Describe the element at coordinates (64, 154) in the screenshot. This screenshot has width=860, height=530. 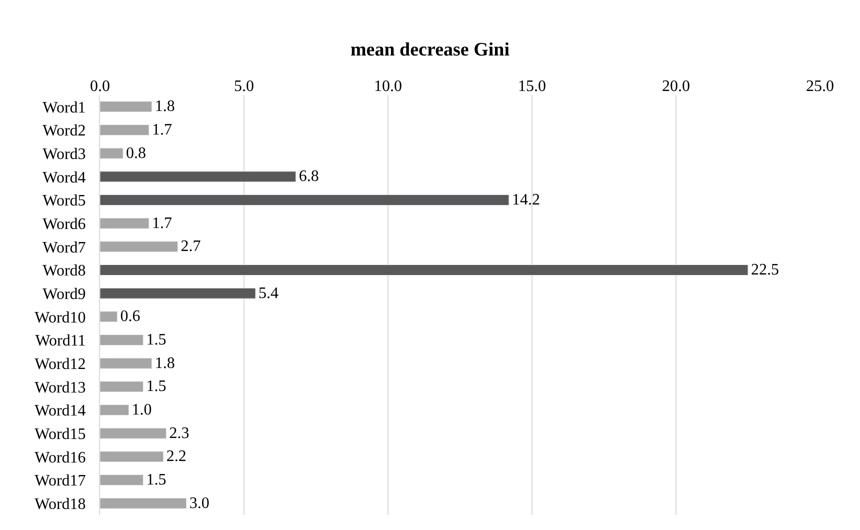
I see `y-tick-label: Word3` at that location.